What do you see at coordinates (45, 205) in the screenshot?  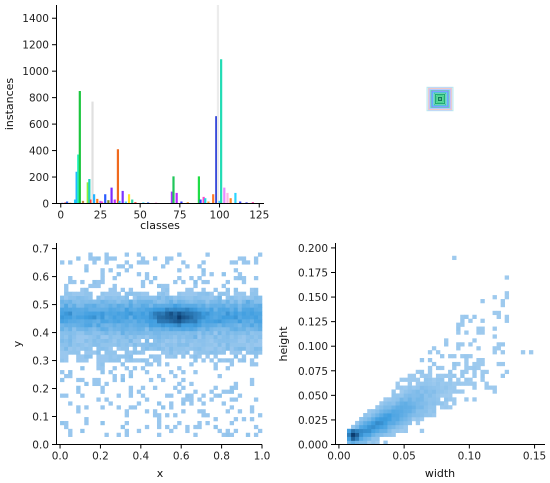 I see `y-tick-label: 0` at bounding box center [45, 205].